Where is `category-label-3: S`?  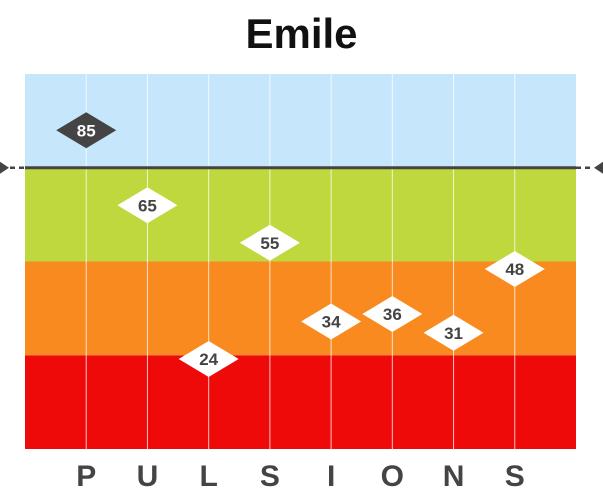 category-label-3: S is located at coordinates (270, 475).